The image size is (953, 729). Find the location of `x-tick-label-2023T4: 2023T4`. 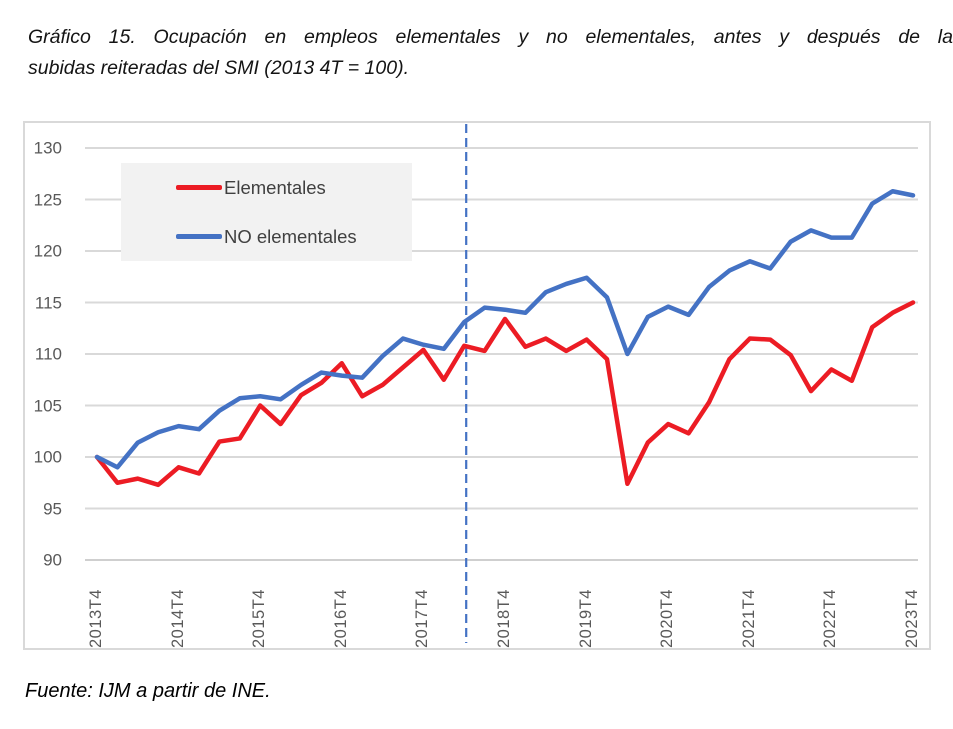

x-tick-label-2023T4: 2023T4 is located at coordinates (912, 618).